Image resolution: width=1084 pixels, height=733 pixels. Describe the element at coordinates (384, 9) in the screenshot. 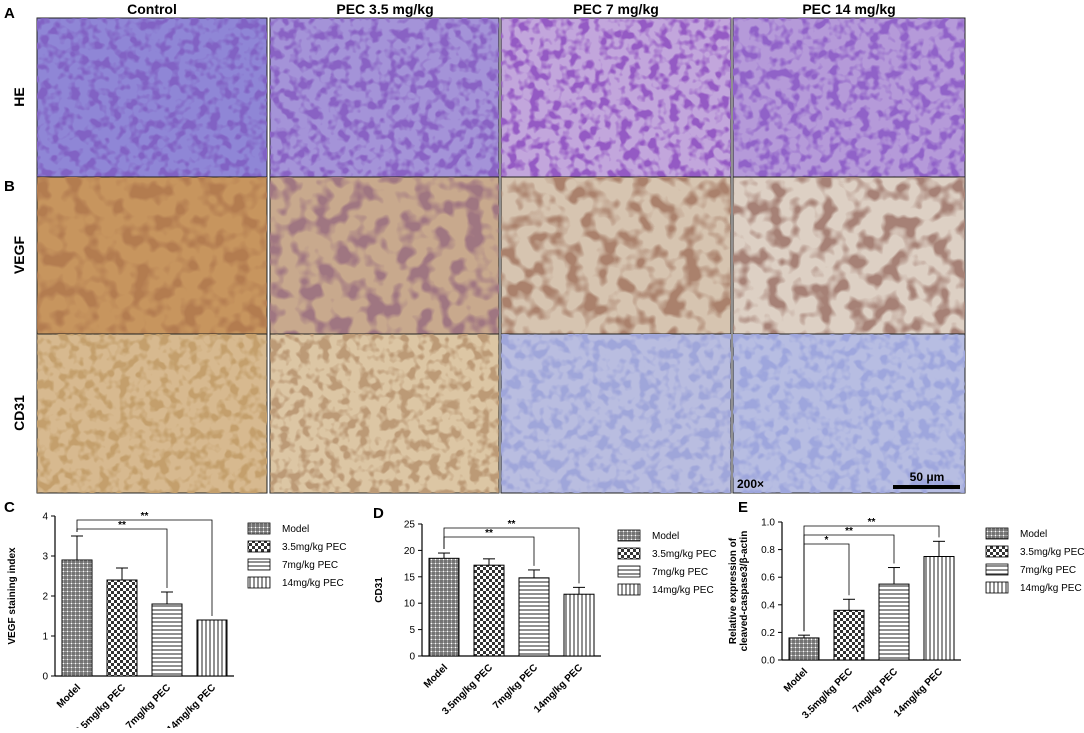

I see `column-header: PEC 3.5 mg/kg` at that location.